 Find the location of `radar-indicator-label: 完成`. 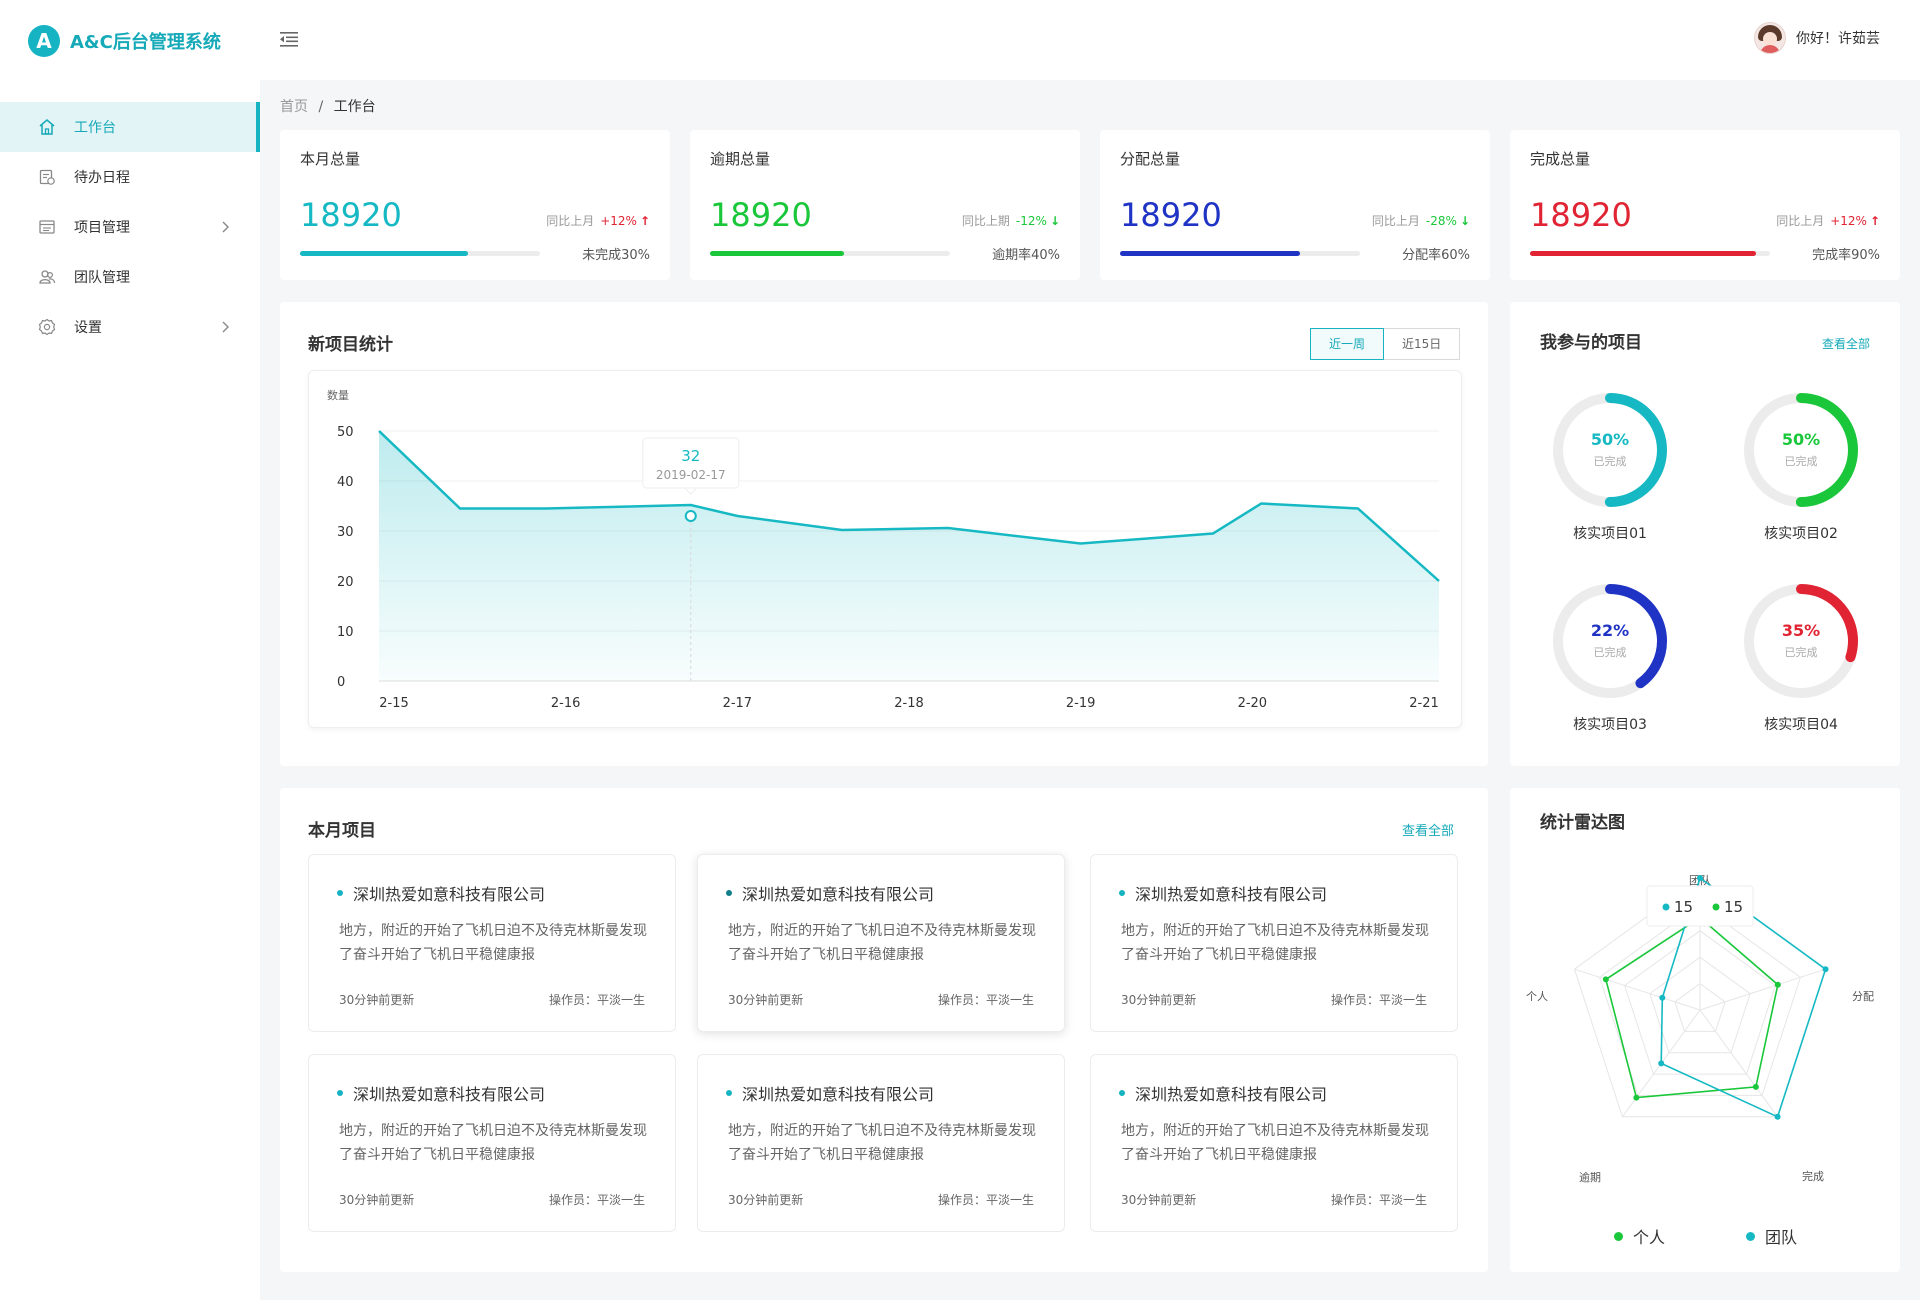

radar-indicator-label: 完成 is located at coordinates (1813, 1176).